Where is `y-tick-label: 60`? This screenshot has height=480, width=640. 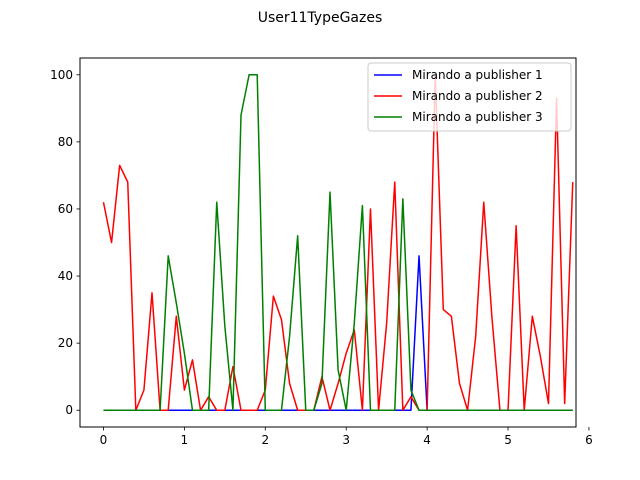
y-tick-label: 60 is located at coordinates (65, 209).